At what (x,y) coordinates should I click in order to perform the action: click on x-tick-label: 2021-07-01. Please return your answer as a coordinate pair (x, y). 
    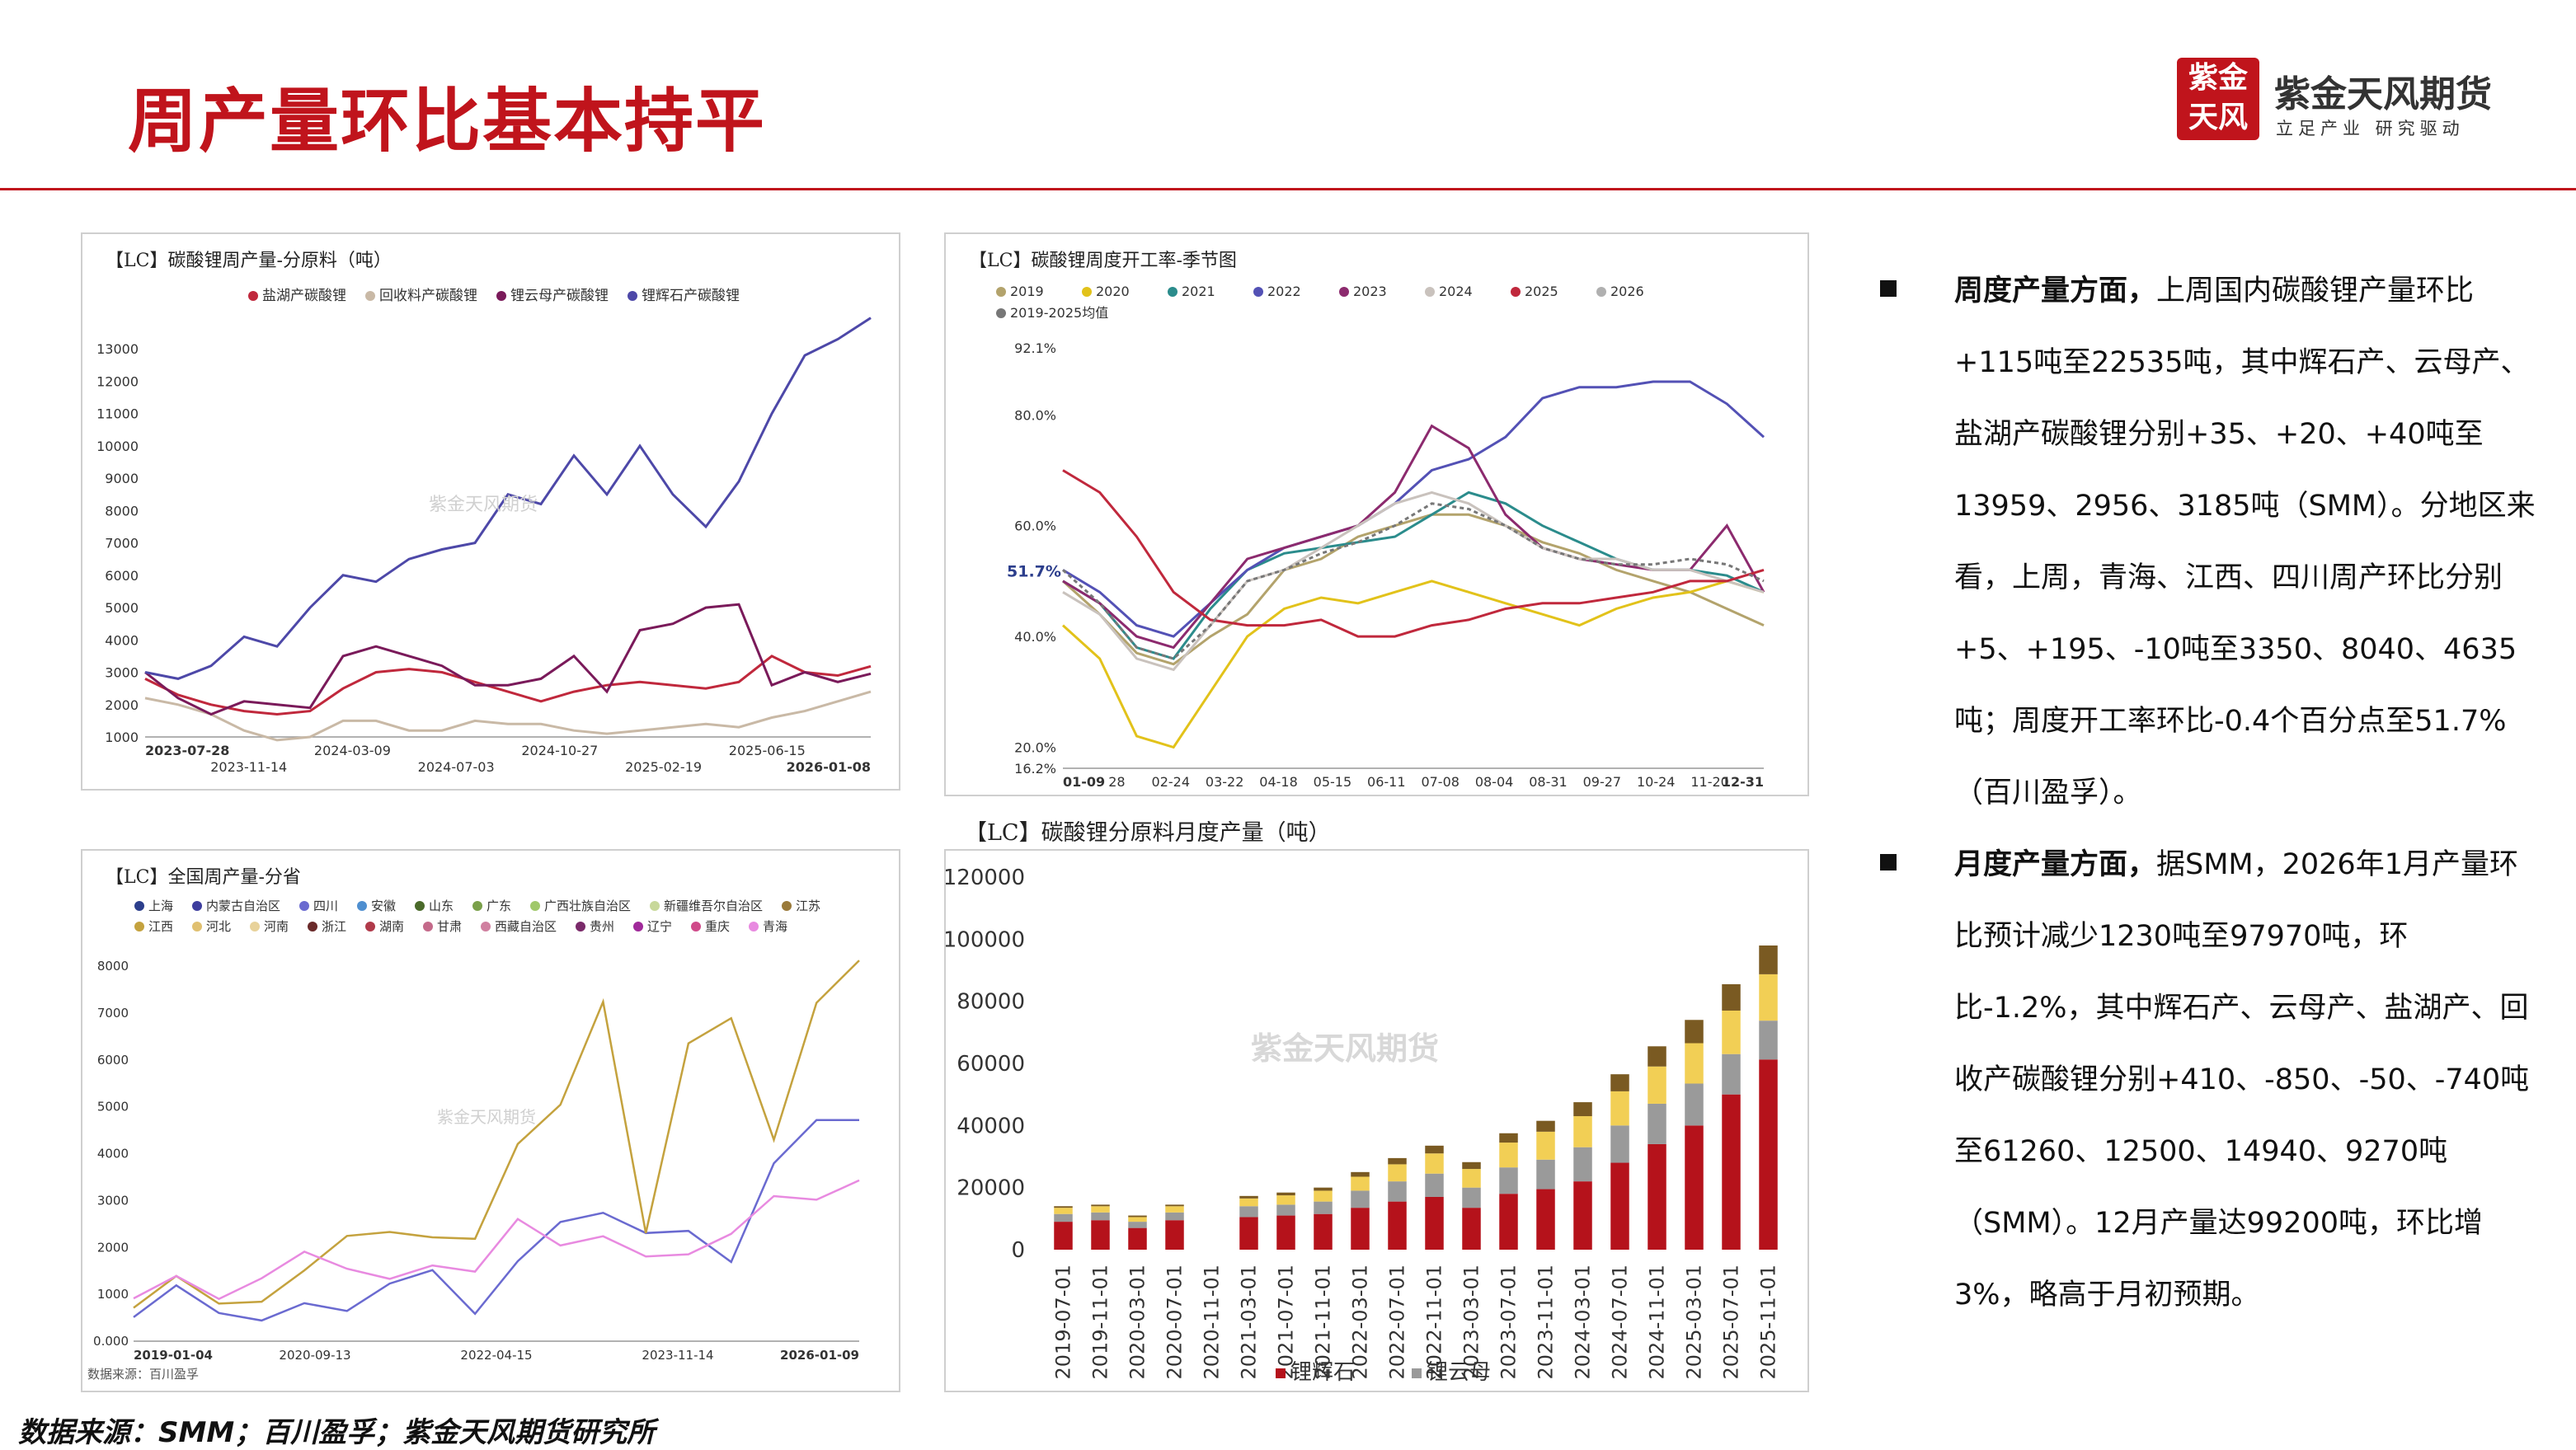
    Looking at the image, I should click on (1286, 1322).